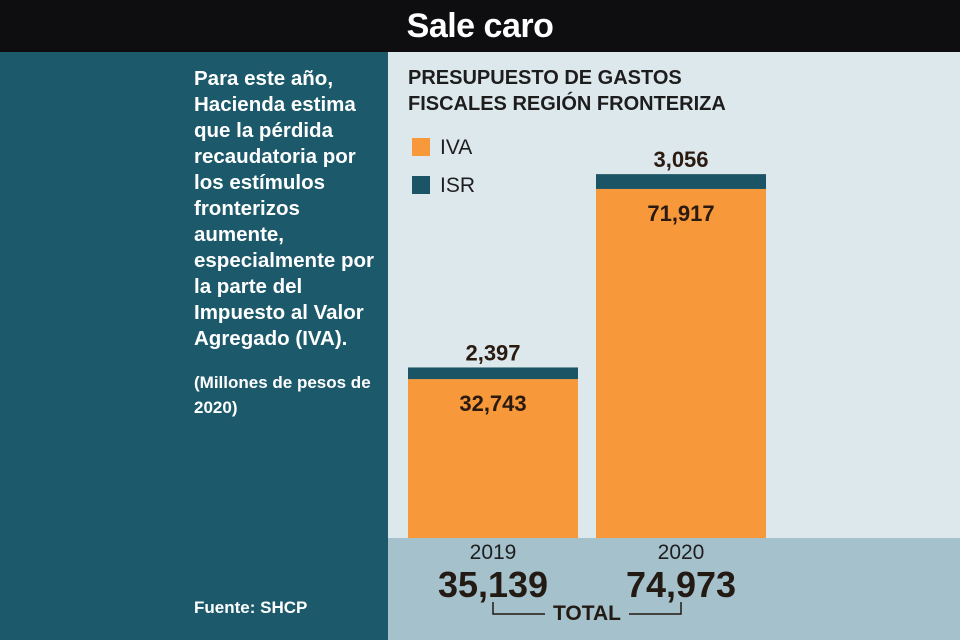 This screenshot has height=640, width=960. Describe the element at coordinates (282, 395) in the screenshot. I see `units-note: (Millones de pesos de 2020)` at that location.